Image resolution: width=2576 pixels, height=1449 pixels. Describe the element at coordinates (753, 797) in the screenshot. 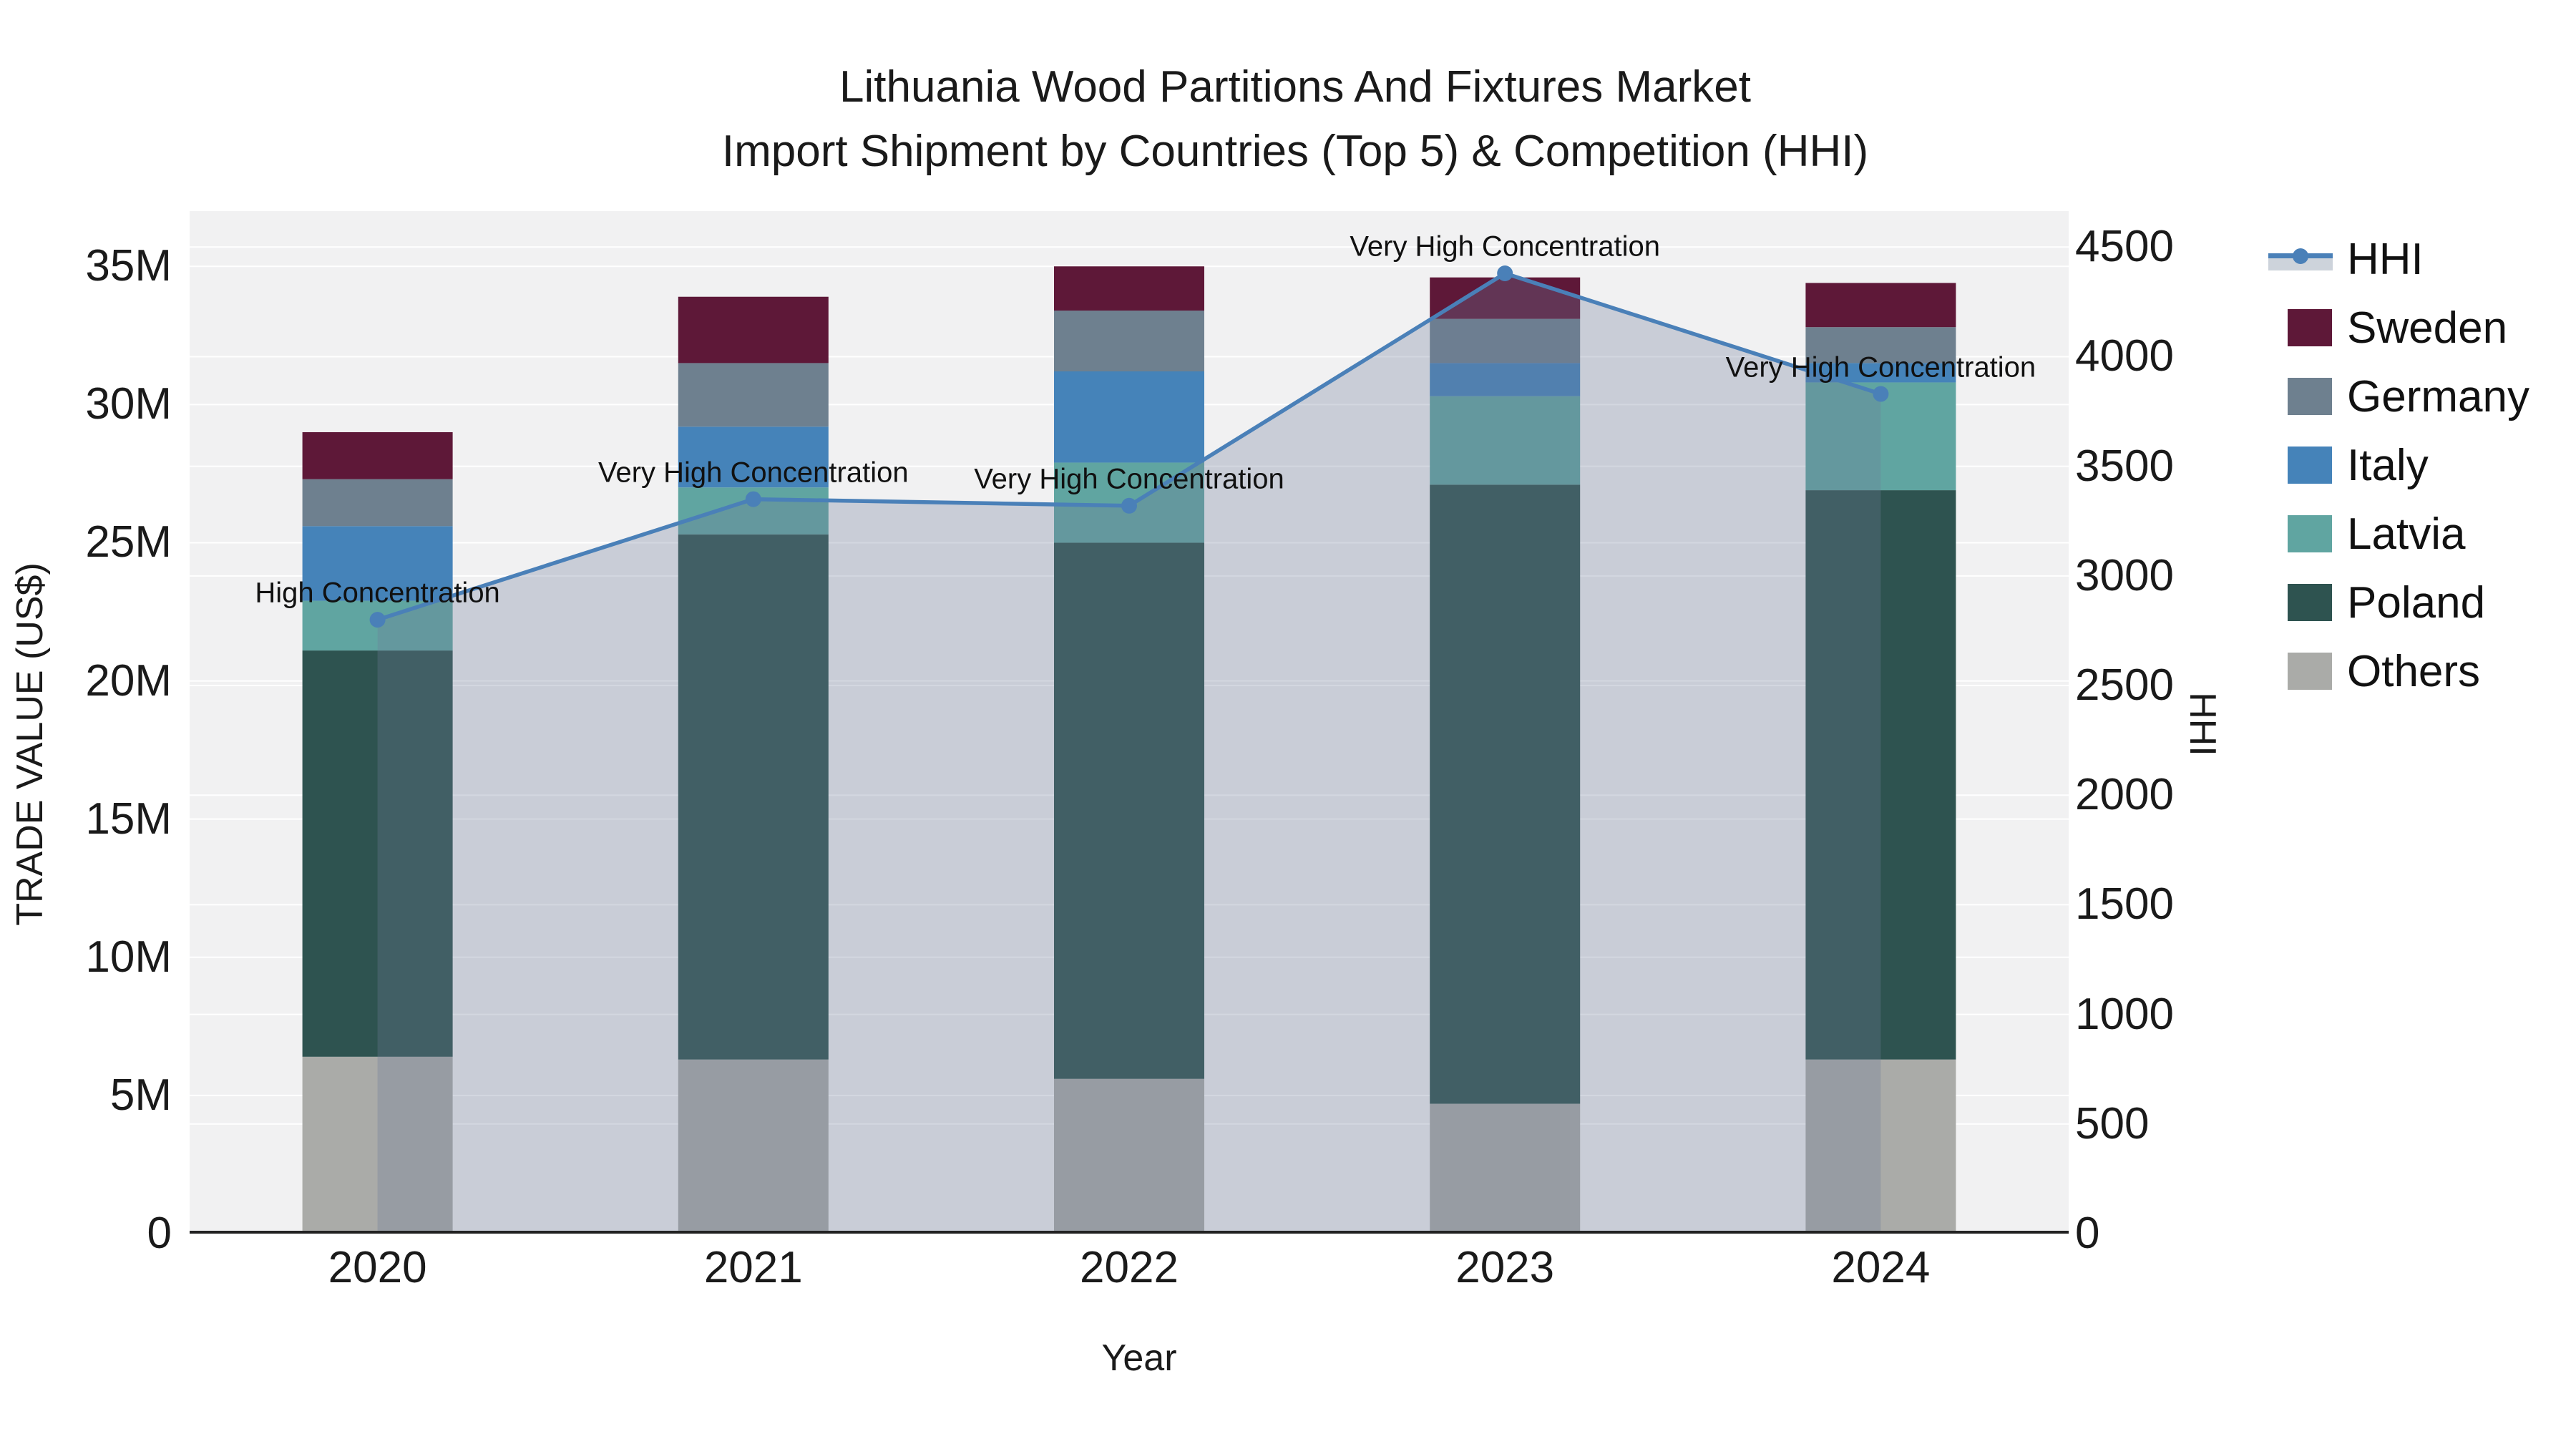

I see `bar-segment-poland-2021` at that location.